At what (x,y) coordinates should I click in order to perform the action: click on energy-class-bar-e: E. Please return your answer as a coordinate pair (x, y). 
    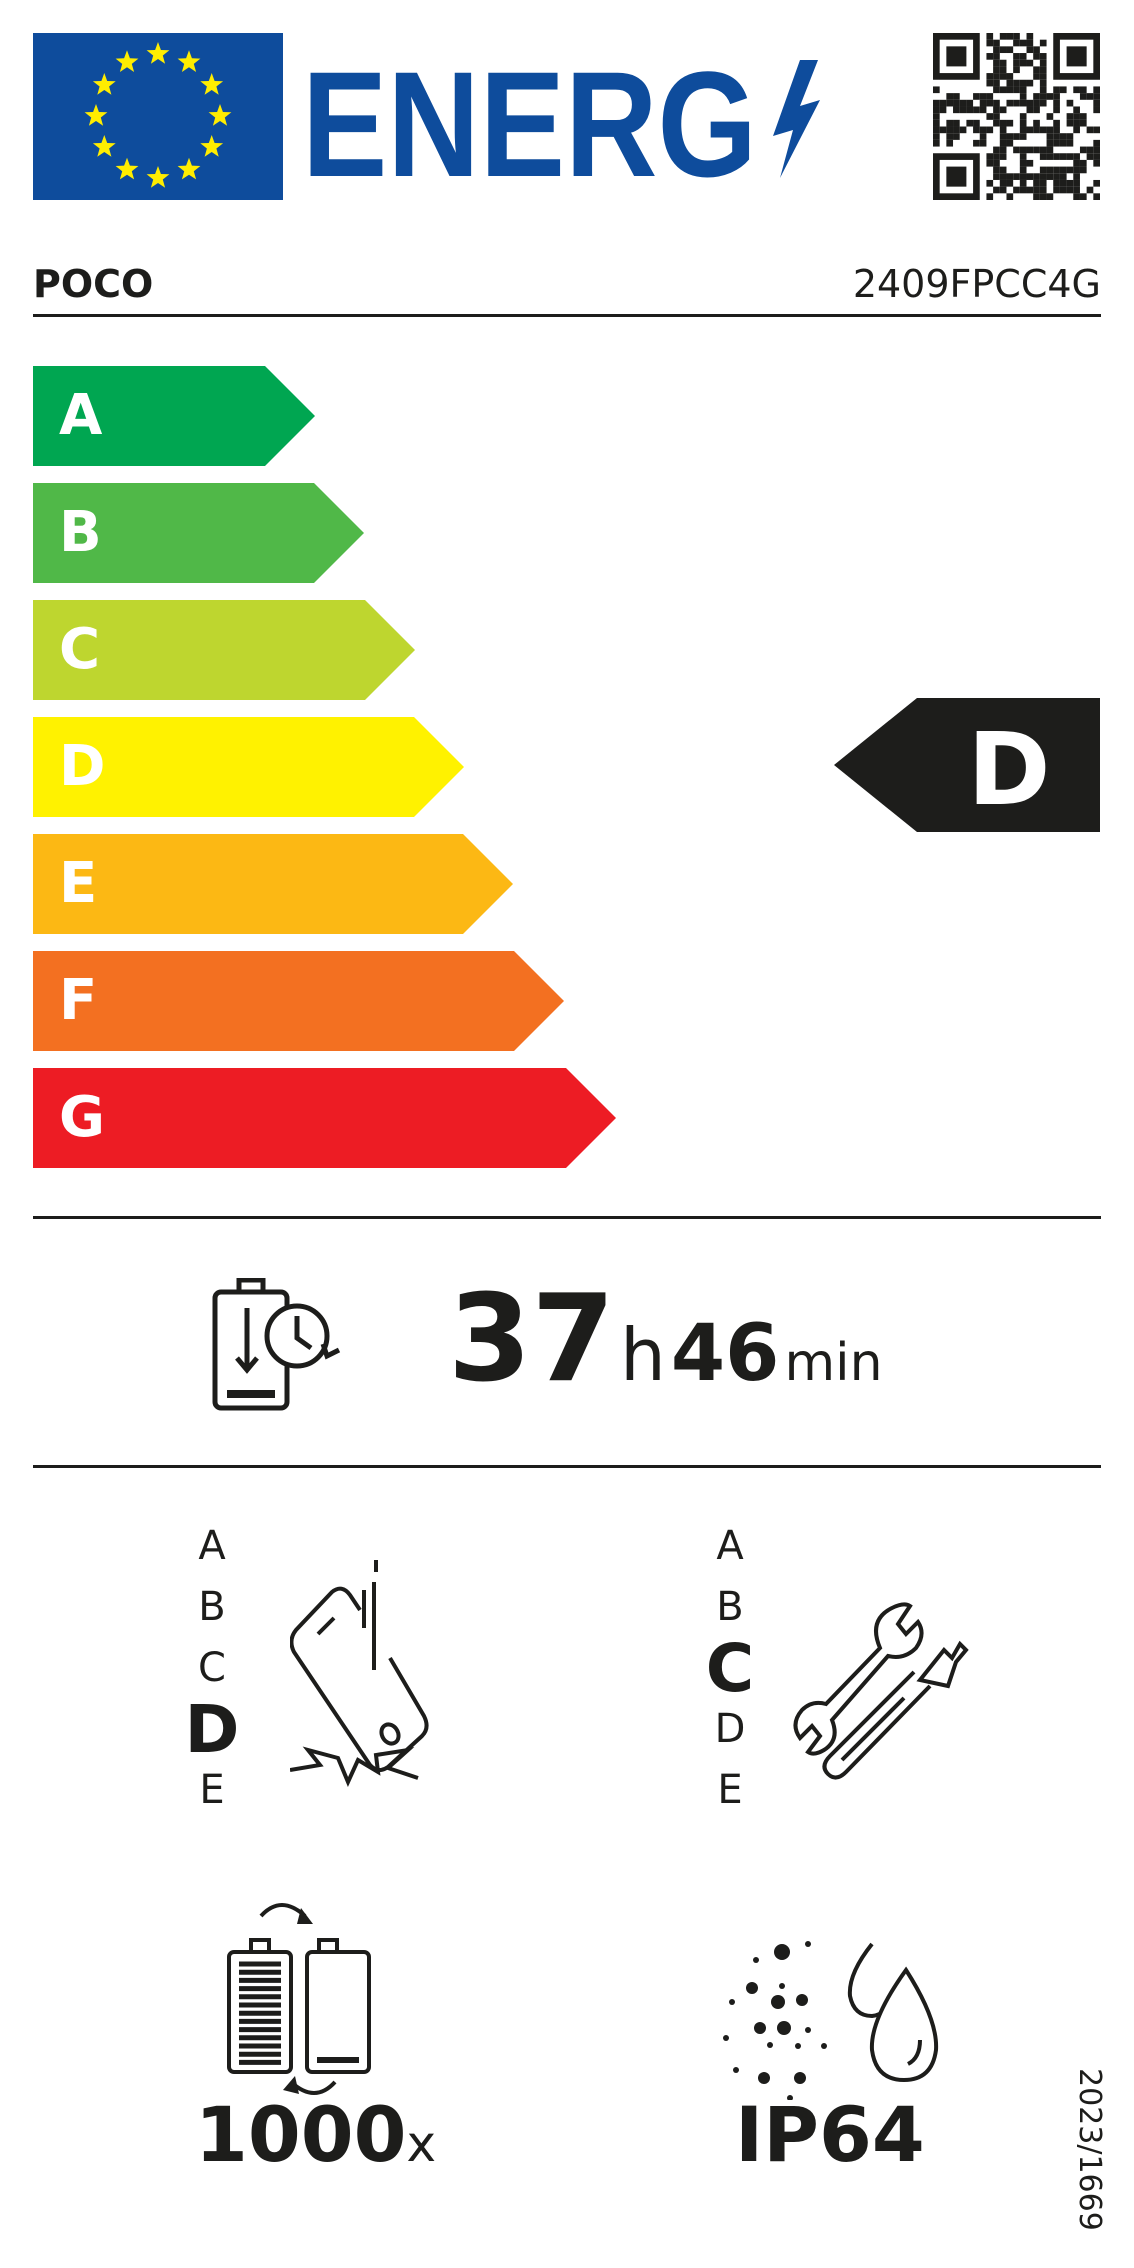
    Looking at the image, I should click on (273, 884).